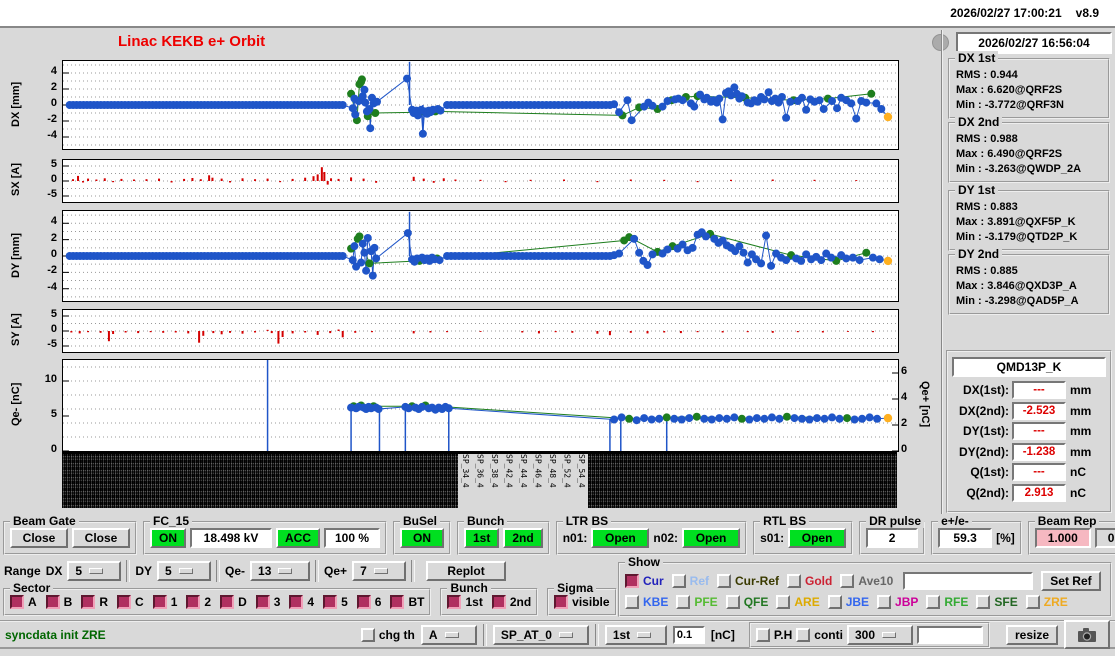 Image resolution: width=1115 pixels, height=656 pixels. Describe the element at coordinates (164, 602) in the screenshot. I see `sector-checkbox-1: 1` at that location.